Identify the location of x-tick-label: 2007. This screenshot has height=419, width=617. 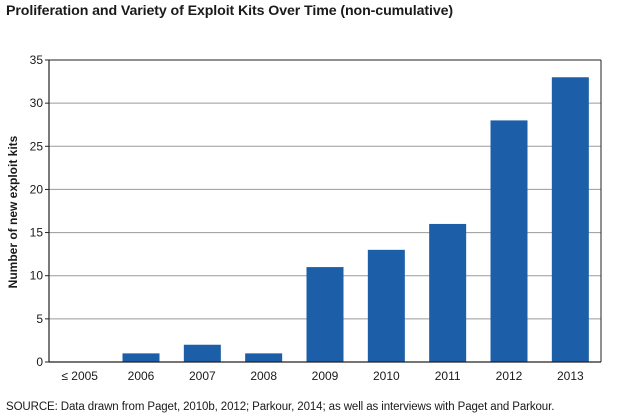
(202, 376).